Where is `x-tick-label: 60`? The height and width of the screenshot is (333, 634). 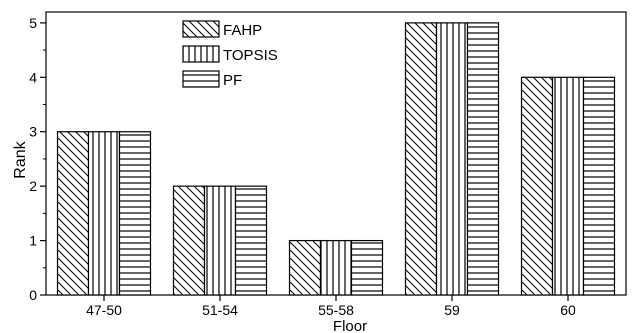
x-tick-label: 60 is located at coordinates (568, 310).